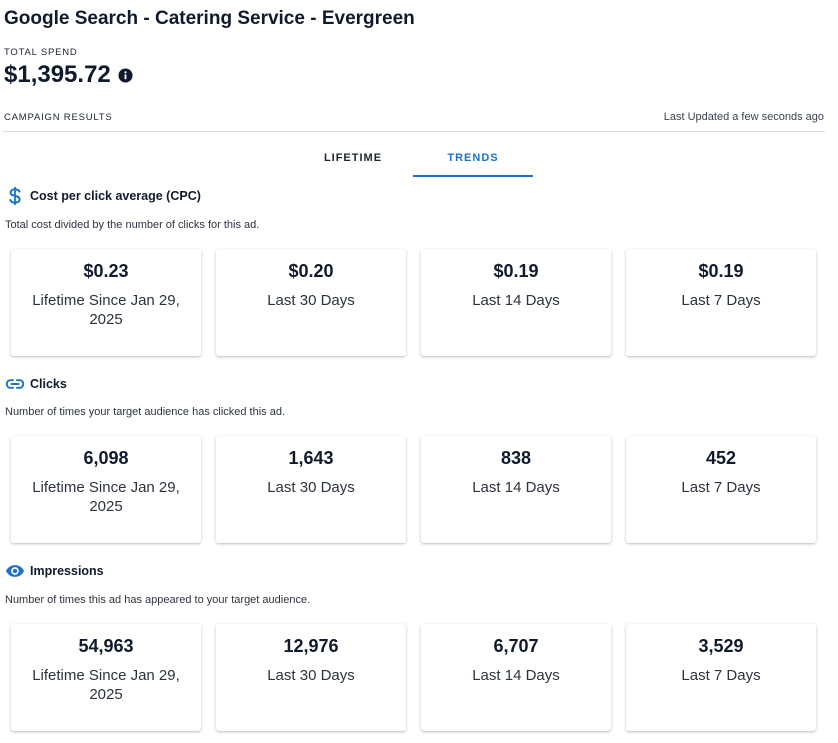  I want to click on total-spend: $1,395.72, so click(68, 75).